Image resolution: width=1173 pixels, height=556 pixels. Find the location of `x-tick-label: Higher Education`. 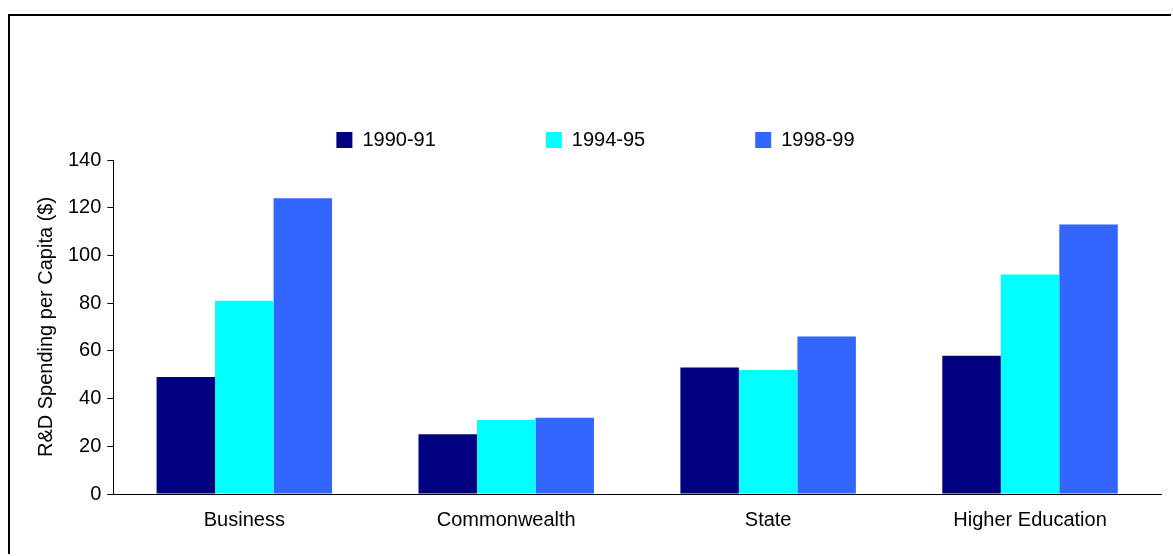

x-tick-label: Higher Education is located at coordinates (1030, 518).